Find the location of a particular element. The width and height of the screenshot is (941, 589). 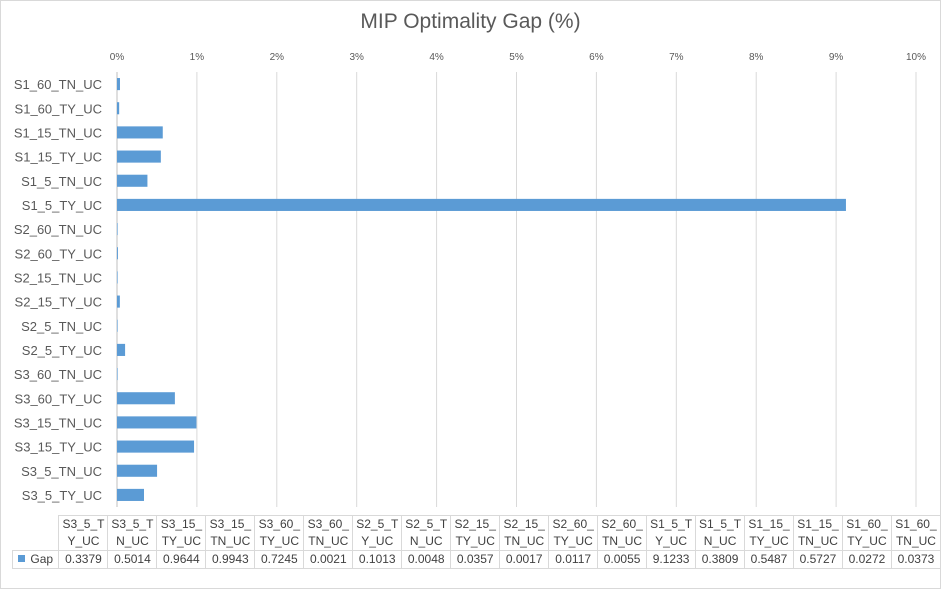

data-table-category-cell: S2_15_TN_UC is located at coordinates (524, 533).